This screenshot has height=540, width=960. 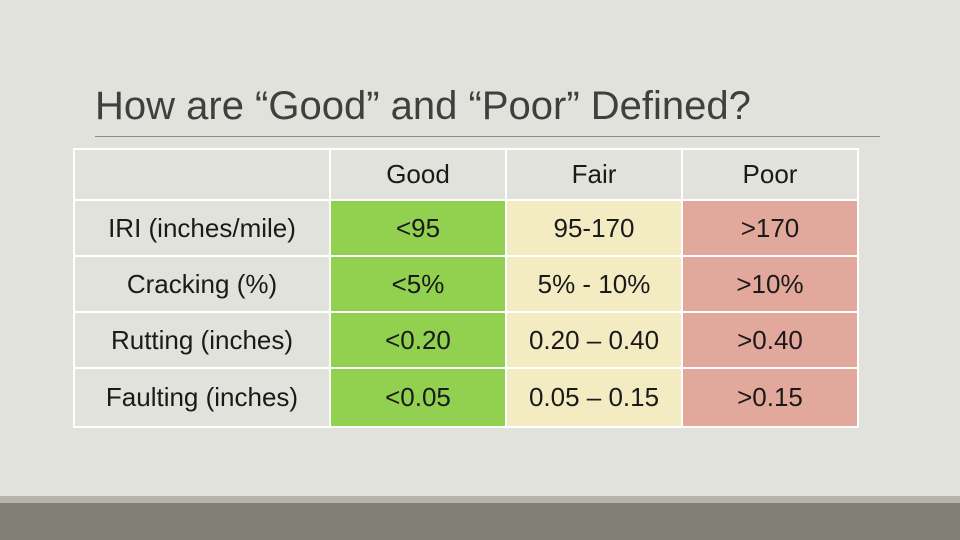 I want to click on poor-cell: >10%, so click(x=770, y=284).